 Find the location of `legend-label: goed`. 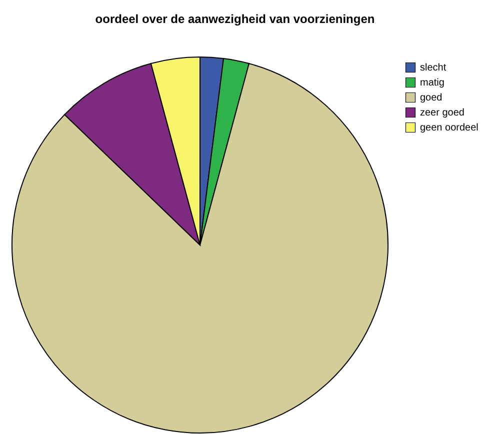

legend-label: goed is located at coordinates (431, 98).